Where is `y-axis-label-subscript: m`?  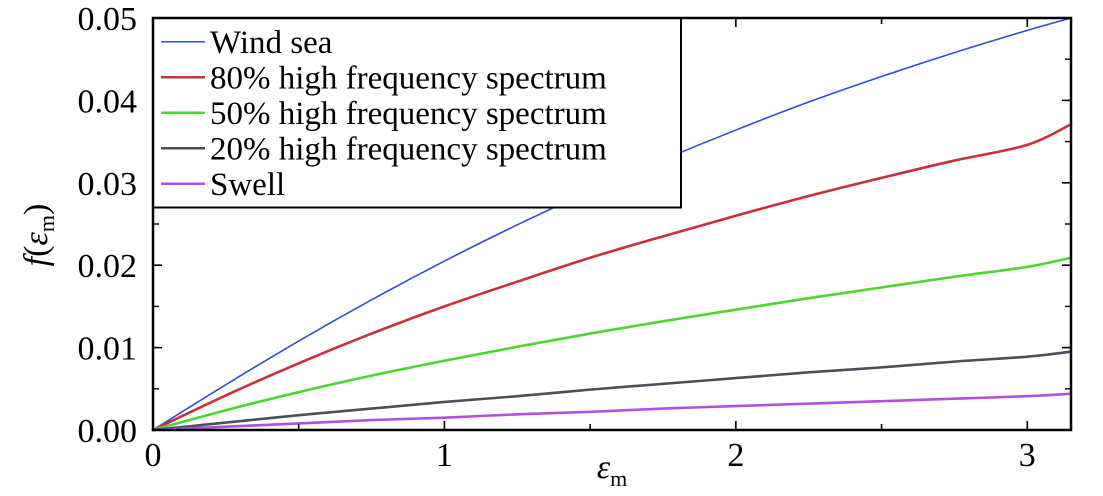 y-axis-label-subscript: m is located at coordinates (46, 223).